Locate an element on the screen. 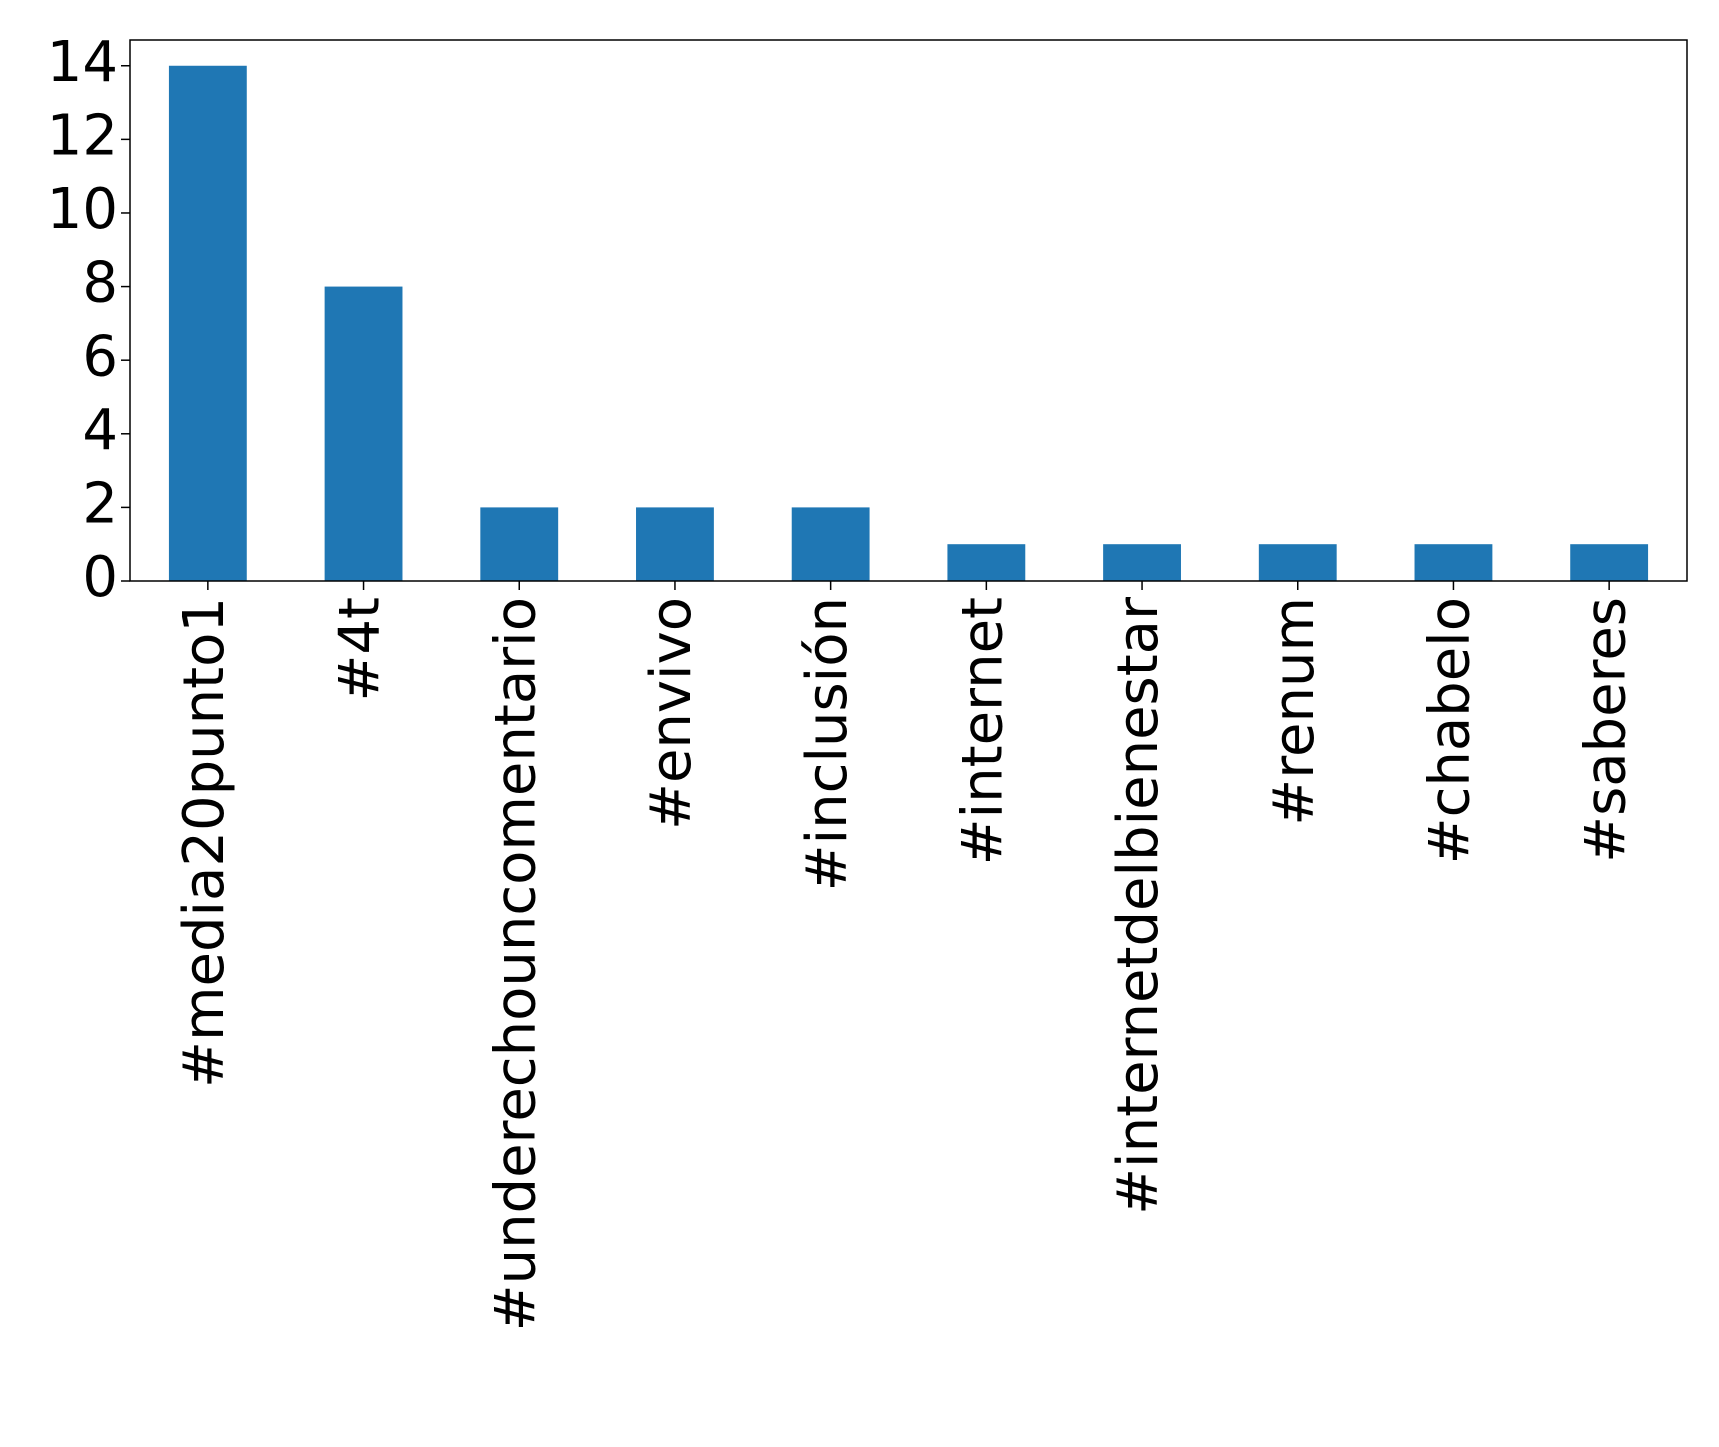 The width and height of the screenshot is (1719, 1447). x-tick-label: #chabelo is located at coordinates (1450, 730).